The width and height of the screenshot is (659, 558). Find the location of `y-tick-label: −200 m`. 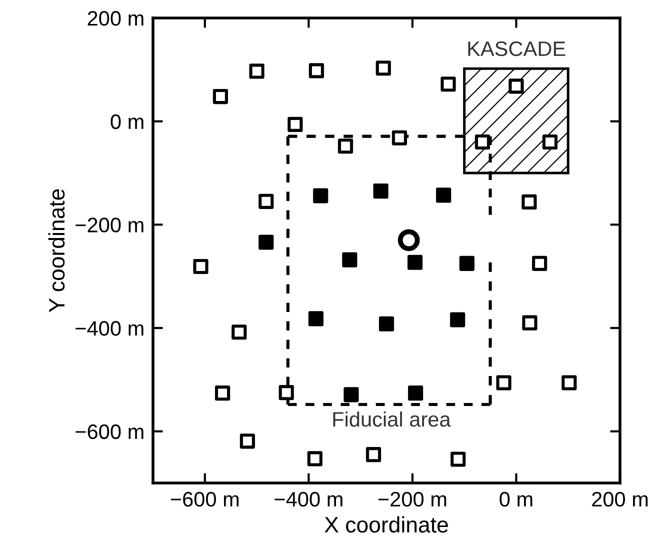

y-tick-label: −200 m is located at coordinates (110, 225).